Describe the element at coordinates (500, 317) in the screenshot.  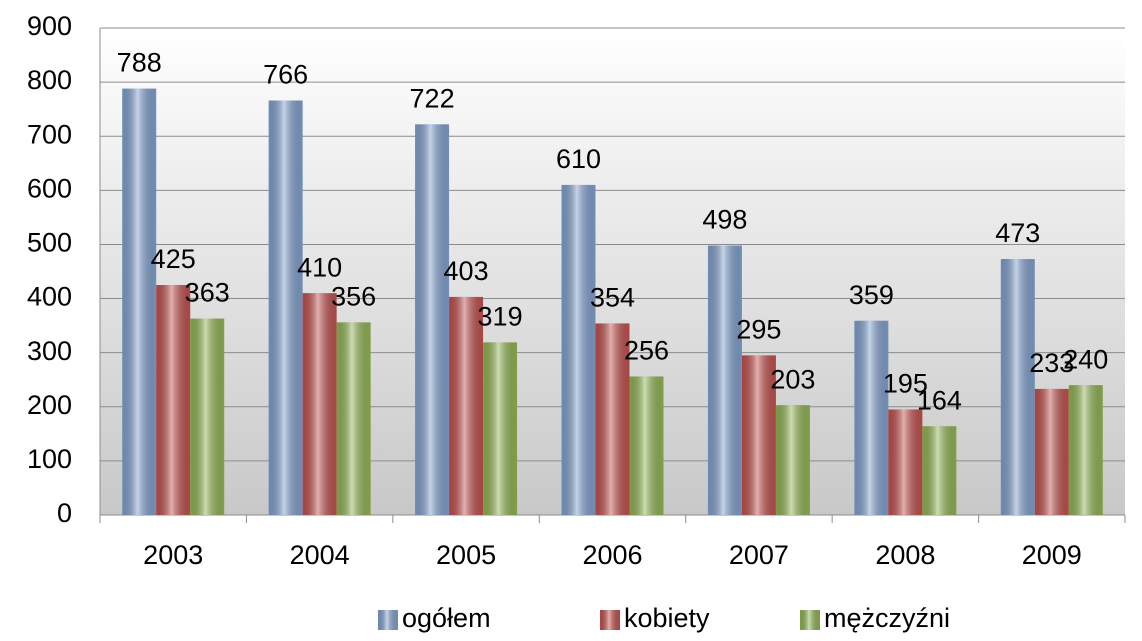
I see `data-label: 319` at that location.